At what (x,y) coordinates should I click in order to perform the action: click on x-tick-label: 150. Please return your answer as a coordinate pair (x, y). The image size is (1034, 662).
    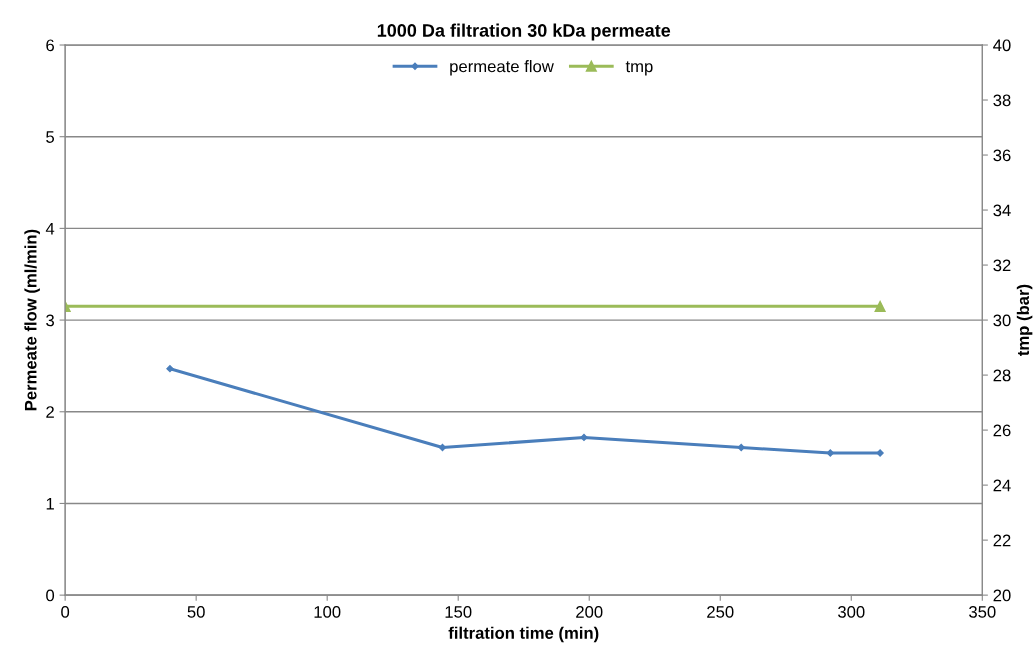
    Looking at the image, I should click on (458, 611).